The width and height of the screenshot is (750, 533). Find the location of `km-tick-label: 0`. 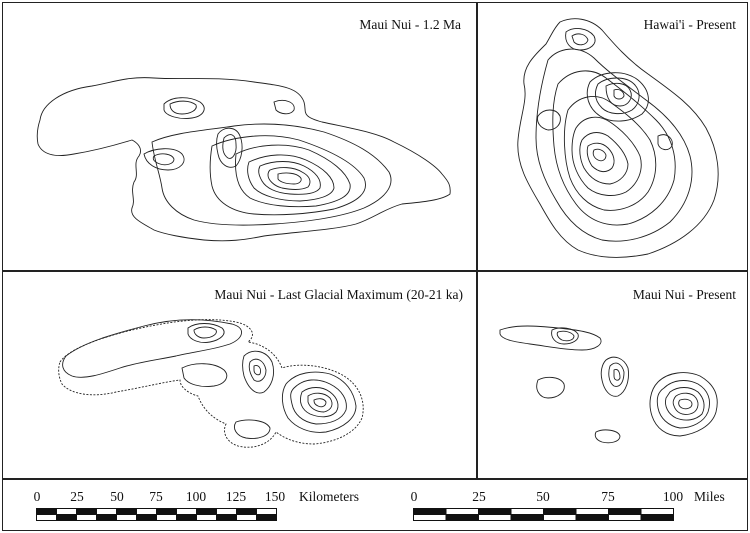

km-tick-label: 0 is located at coordinates (37, 496).